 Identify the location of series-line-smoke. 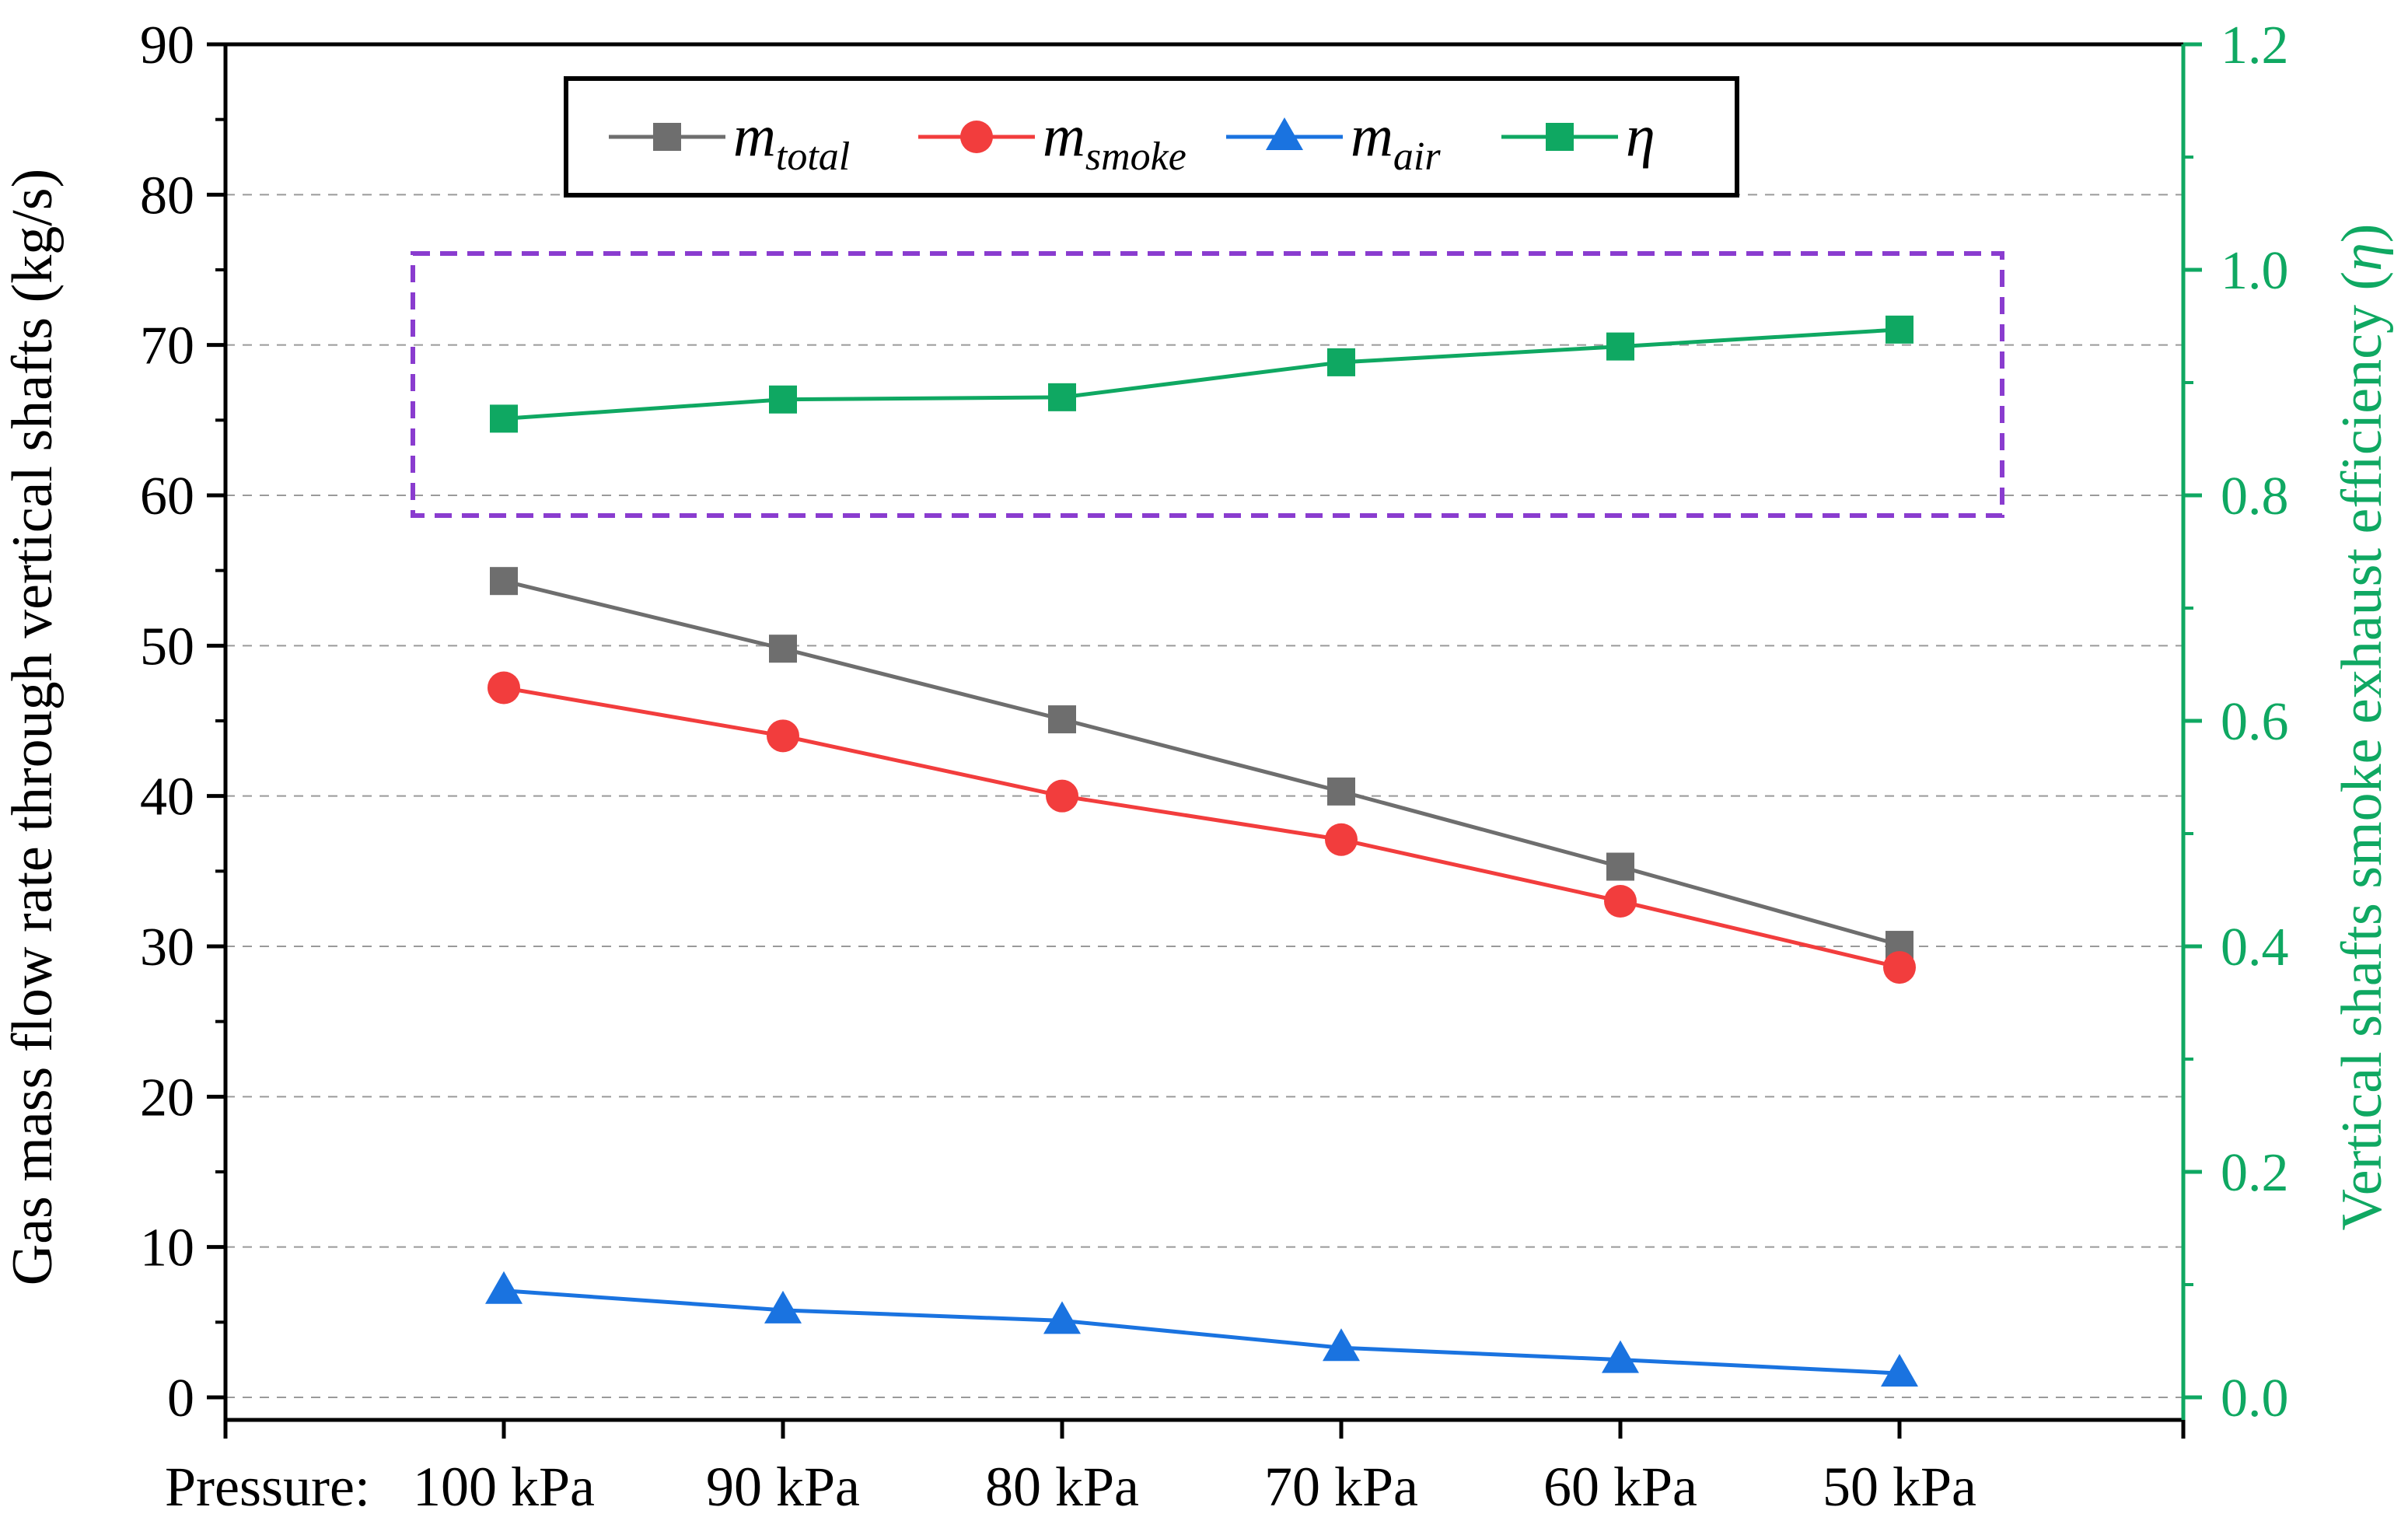
(1201, 828).